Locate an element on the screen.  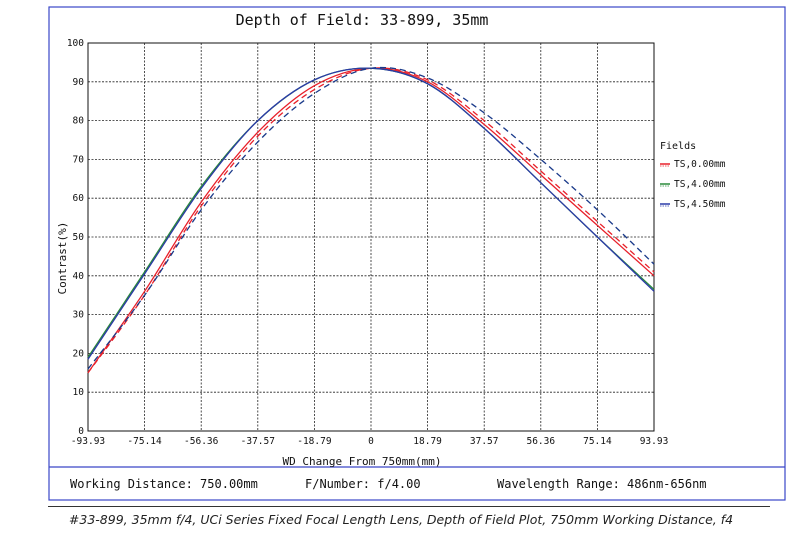
x-tick-label: -56.36 is located at coordinates (201, 441).